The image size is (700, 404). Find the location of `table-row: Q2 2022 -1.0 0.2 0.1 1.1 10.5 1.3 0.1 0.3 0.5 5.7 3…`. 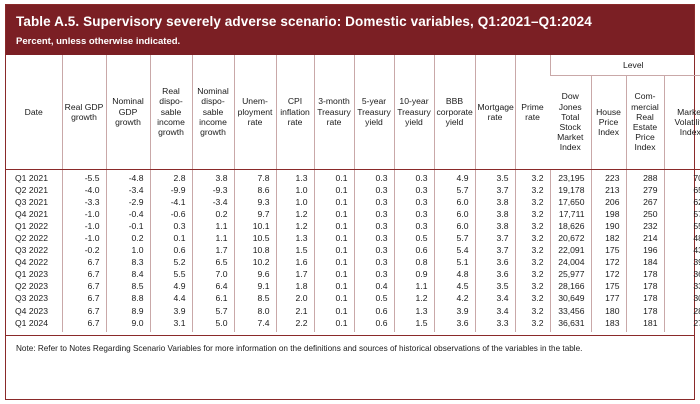

table-row: Q2 2022 -1.0 0.2 0.1 1.1 10.5 1.3 0.1 0.3 0.5 5.7 3… is located at coordinates (353, 238).